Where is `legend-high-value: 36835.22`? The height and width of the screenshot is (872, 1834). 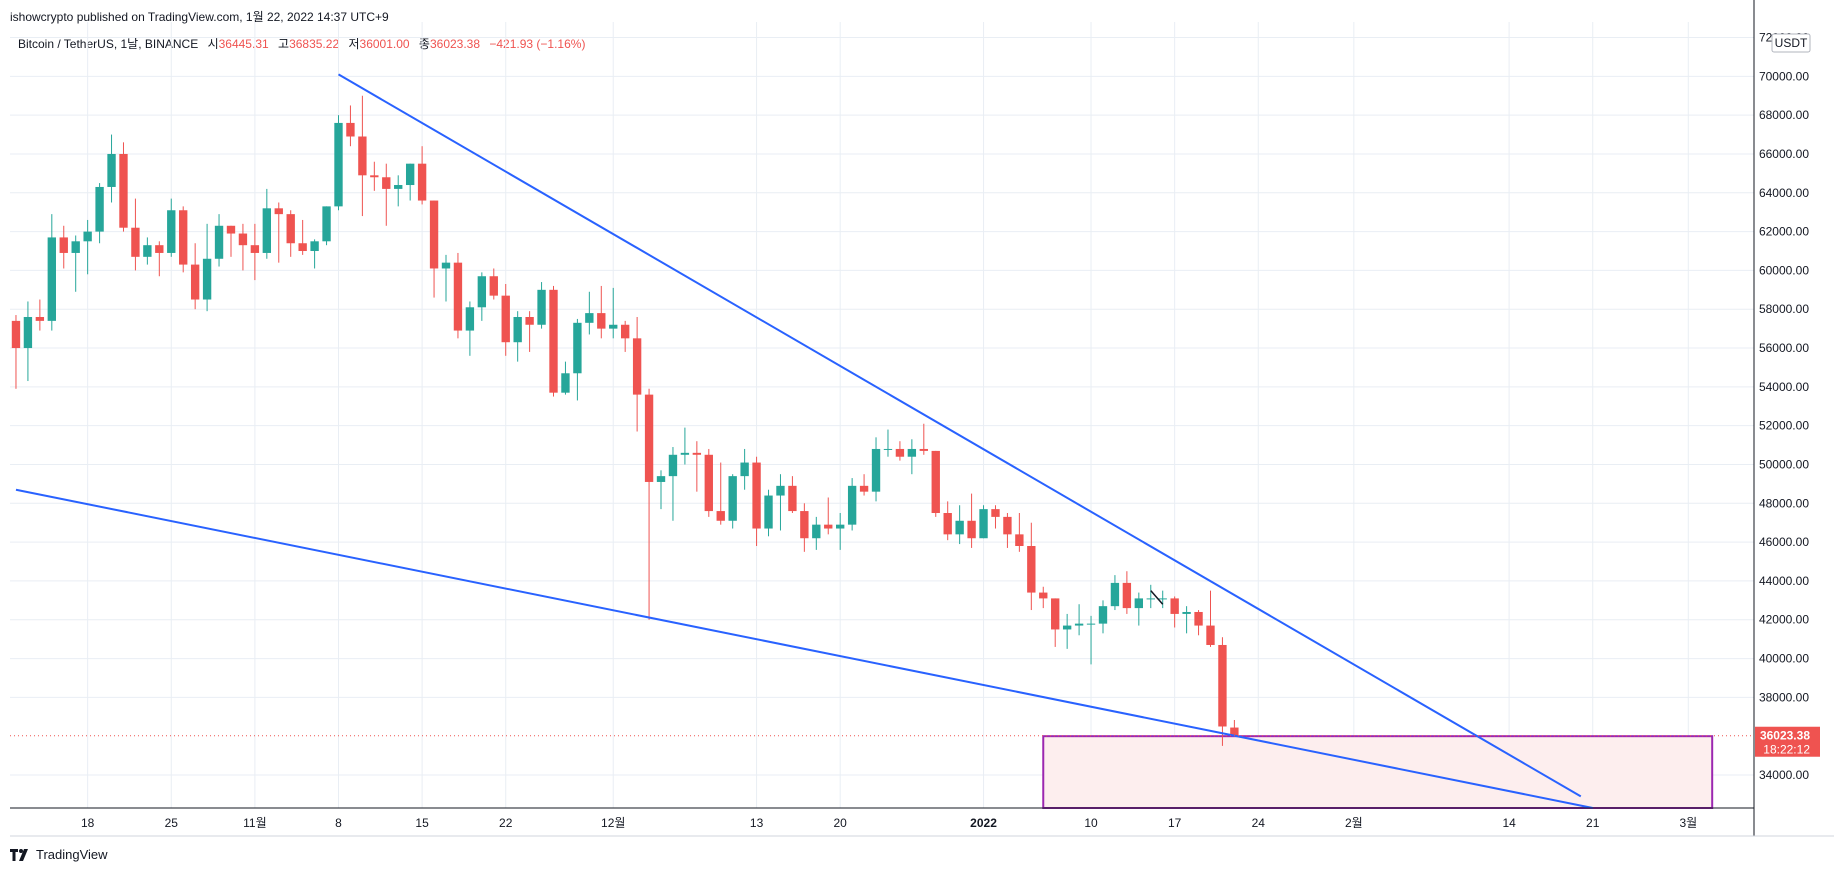 legend-high-value: 36835.22 is located at coordinates (314, 44).